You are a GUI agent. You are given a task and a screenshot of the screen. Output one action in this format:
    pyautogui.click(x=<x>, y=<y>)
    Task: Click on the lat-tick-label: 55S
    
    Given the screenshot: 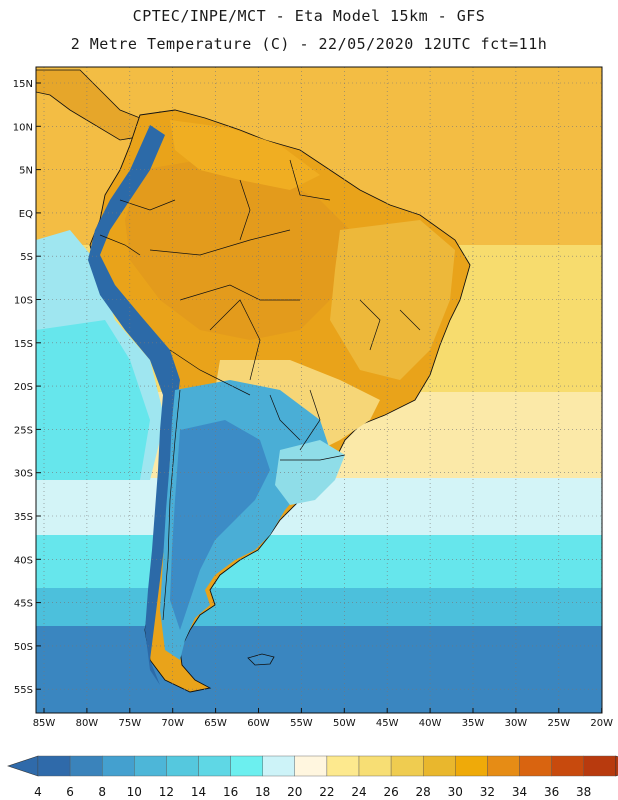 What is the action you would take?
    pyautogui.click(x=23, y=690)
    